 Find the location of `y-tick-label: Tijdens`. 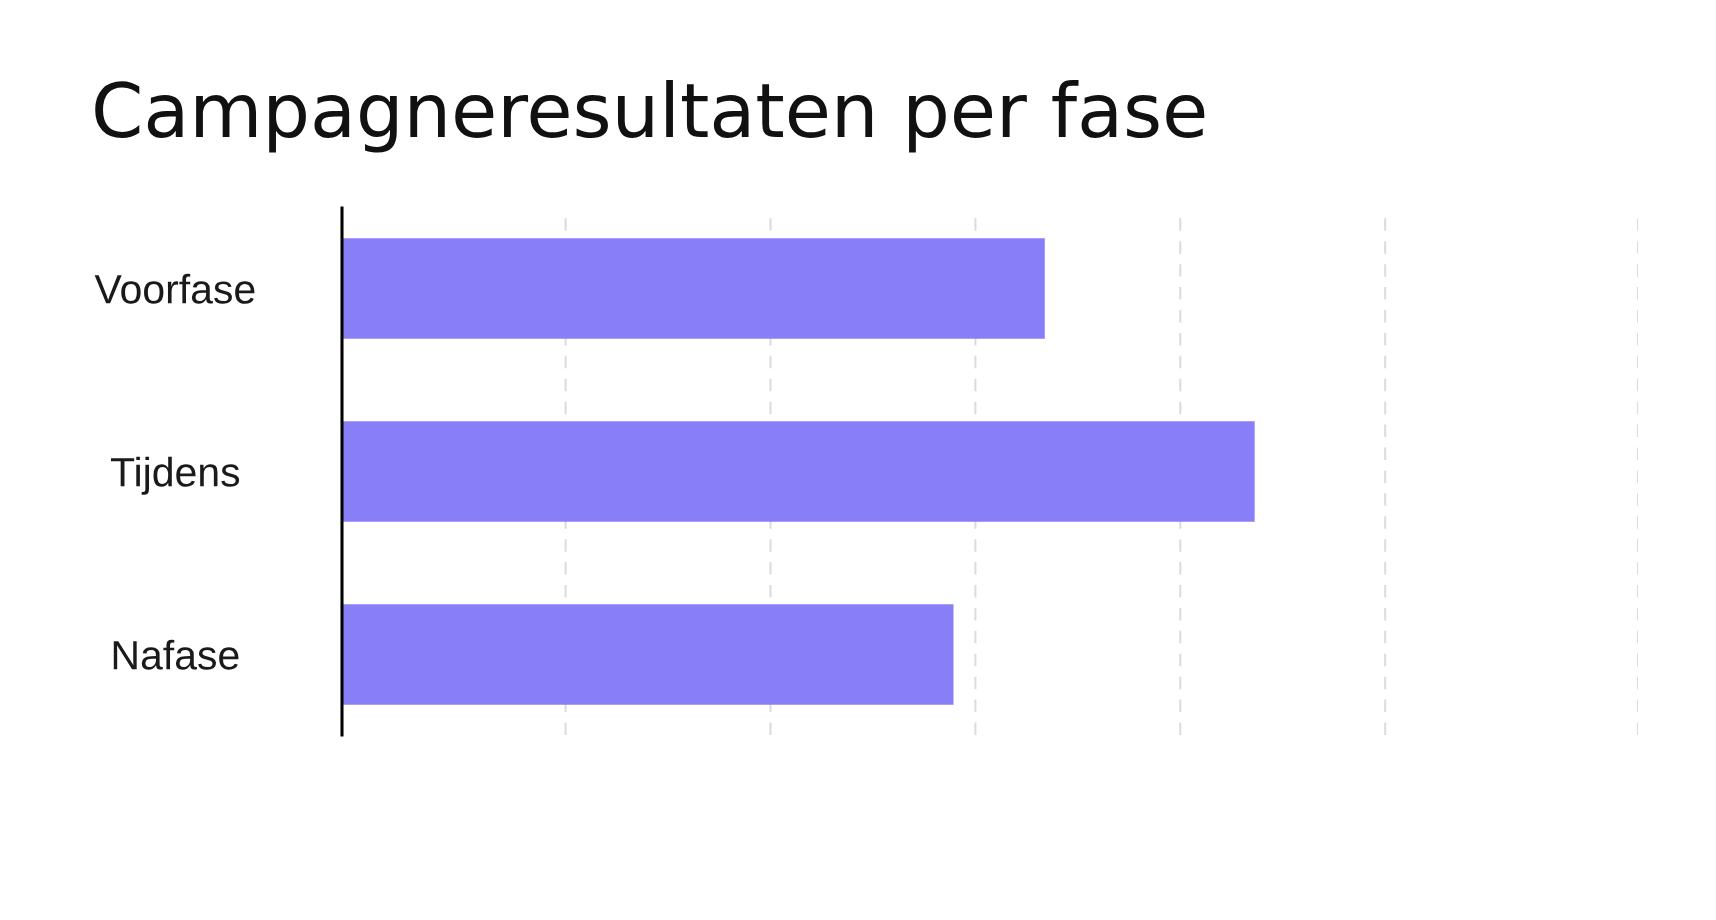

y-tick-label: Tijdens is located at coordinates (175, 475).